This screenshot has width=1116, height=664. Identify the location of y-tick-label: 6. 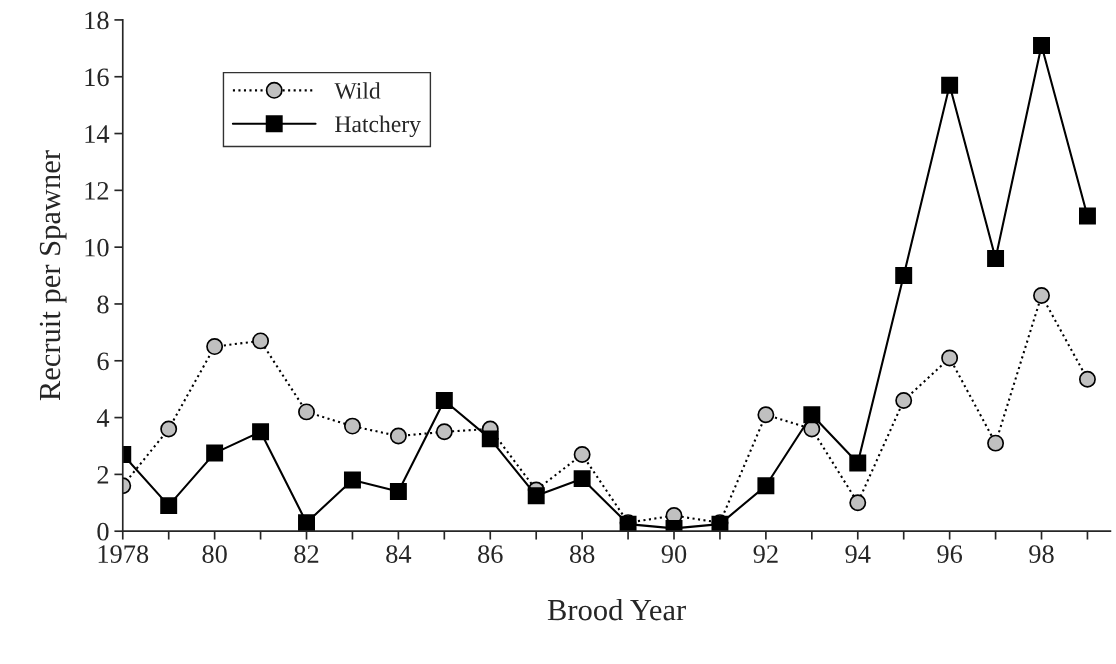
(103, 361).